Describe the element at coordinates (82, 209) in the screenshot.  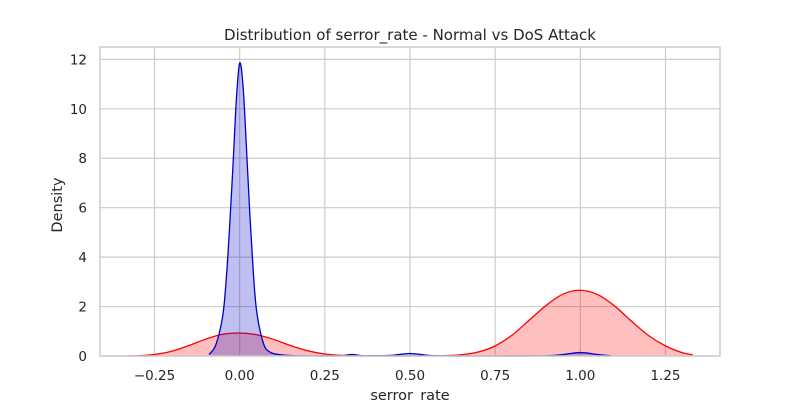
I see `y-tick-label: 6` at that location.